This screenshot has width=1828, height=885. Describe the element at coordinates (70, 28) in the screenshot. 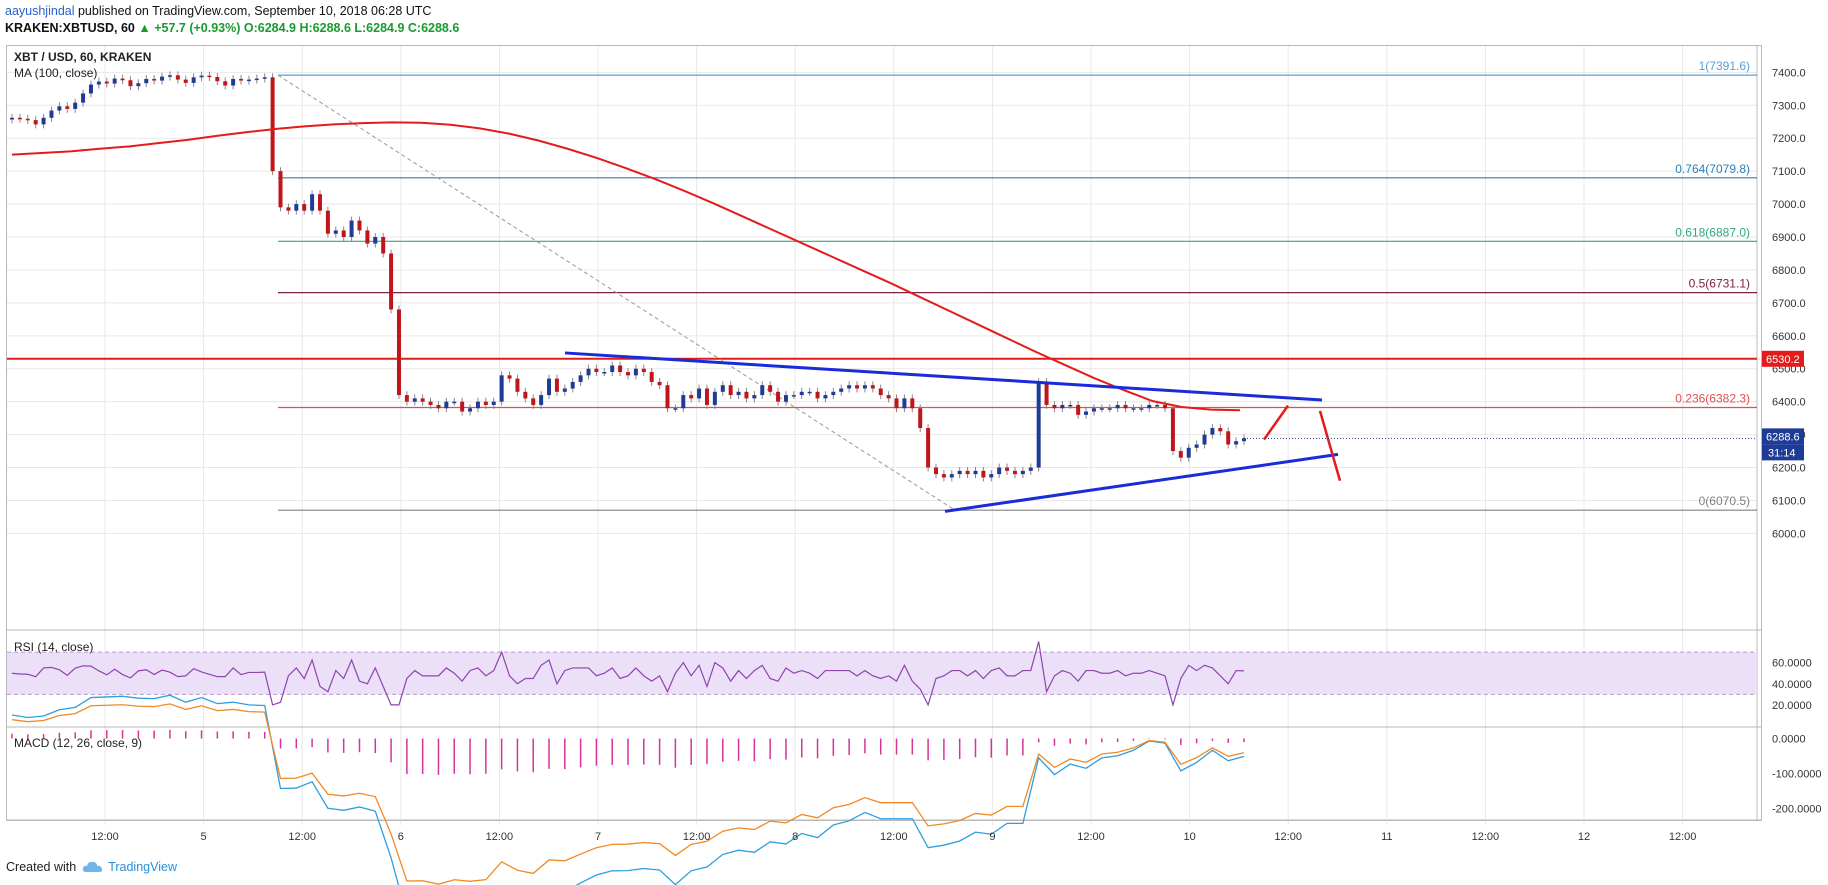

I see `symbol-label: KRAKEN:XBTUSD, 60` at that location.